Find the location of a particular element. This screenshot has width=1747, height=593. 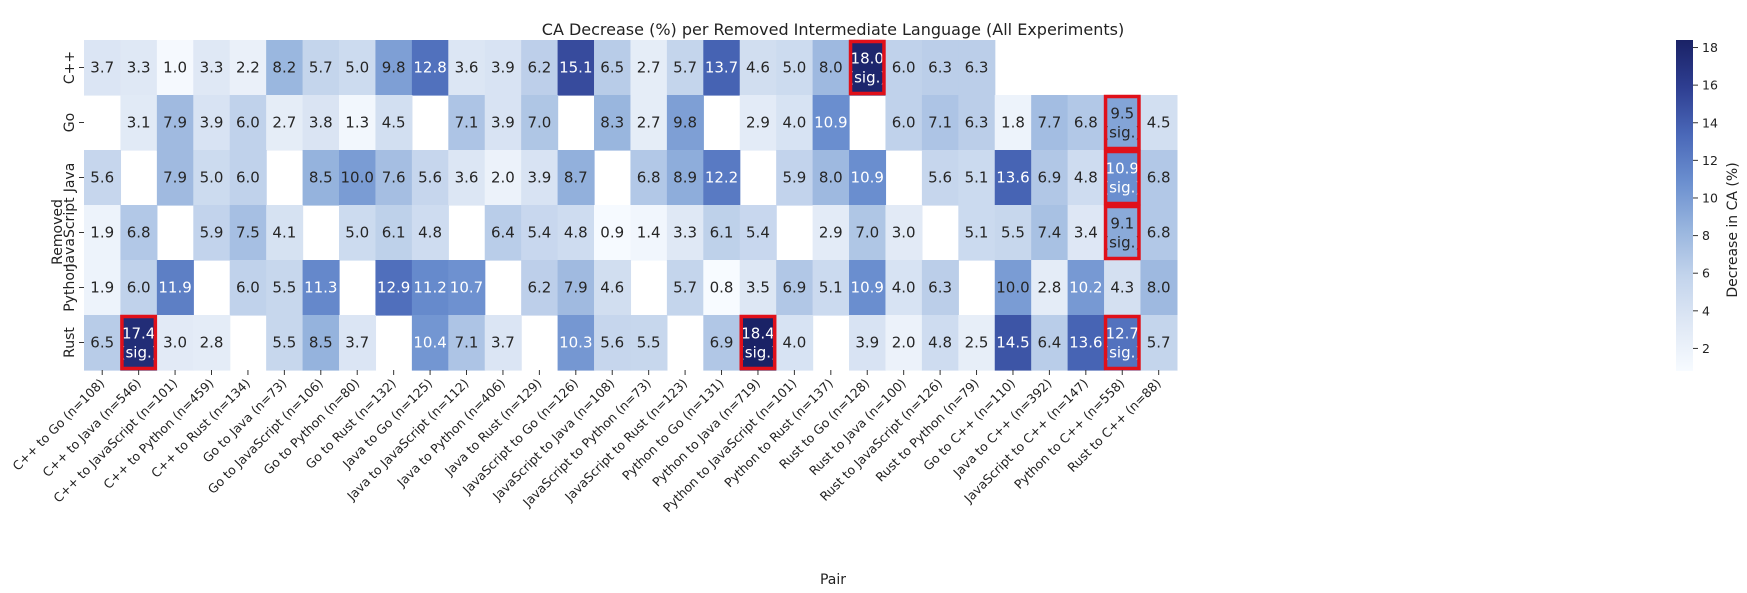

cell-value-label: 4.8 is located at coordinates (430, 233).